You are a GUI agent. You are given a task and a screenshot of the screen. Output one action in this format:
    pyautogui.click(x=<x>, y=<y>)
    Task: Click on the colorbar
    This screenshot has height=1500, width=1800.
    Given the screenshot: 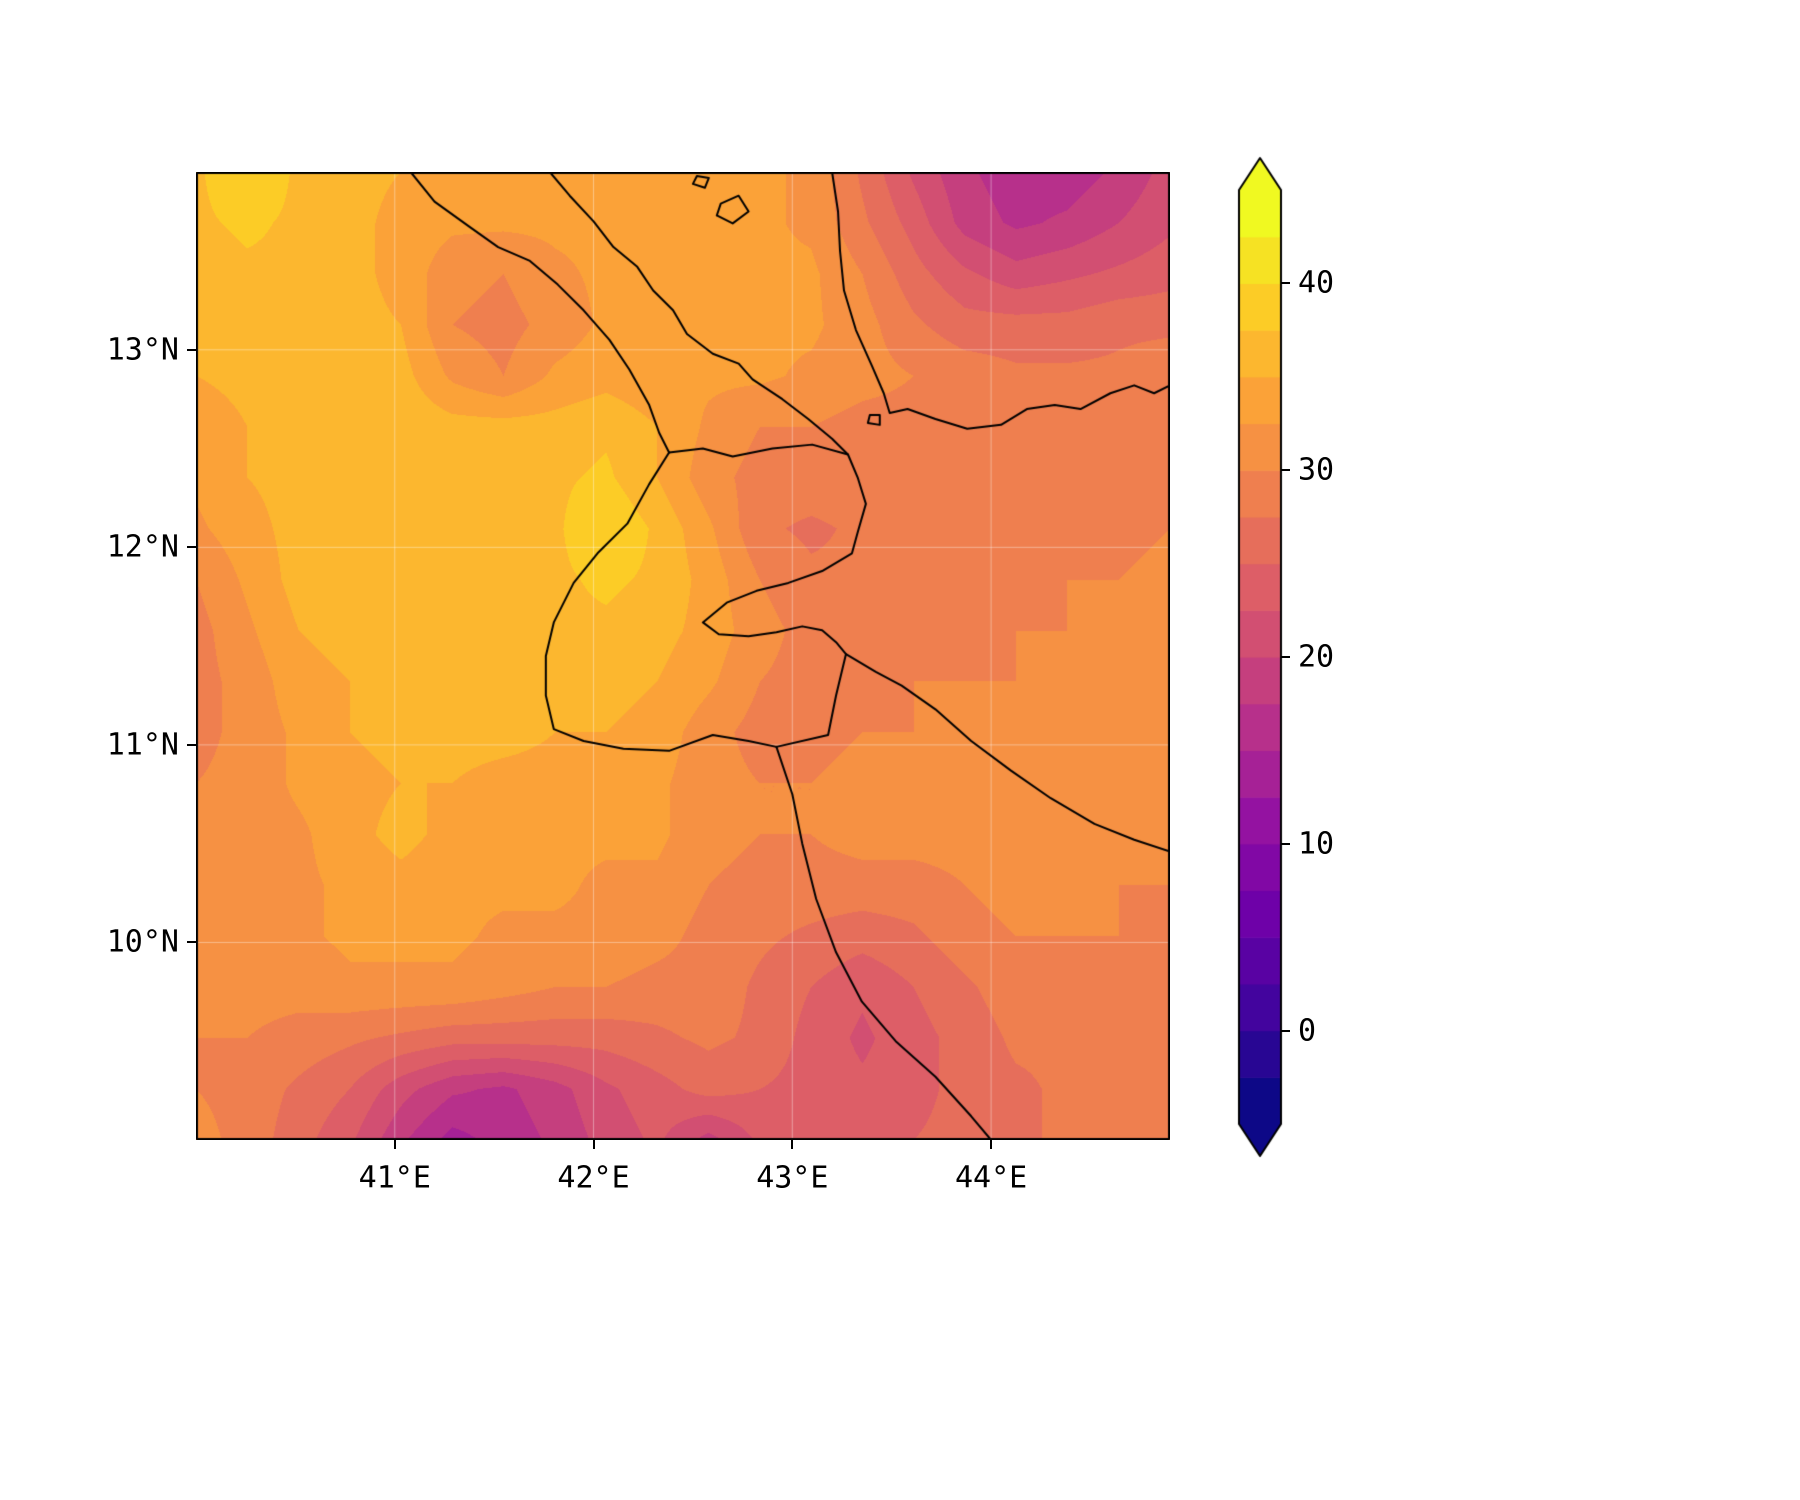 What is the action you would take?
    pyautogui.click(x=1260, y=657)
    